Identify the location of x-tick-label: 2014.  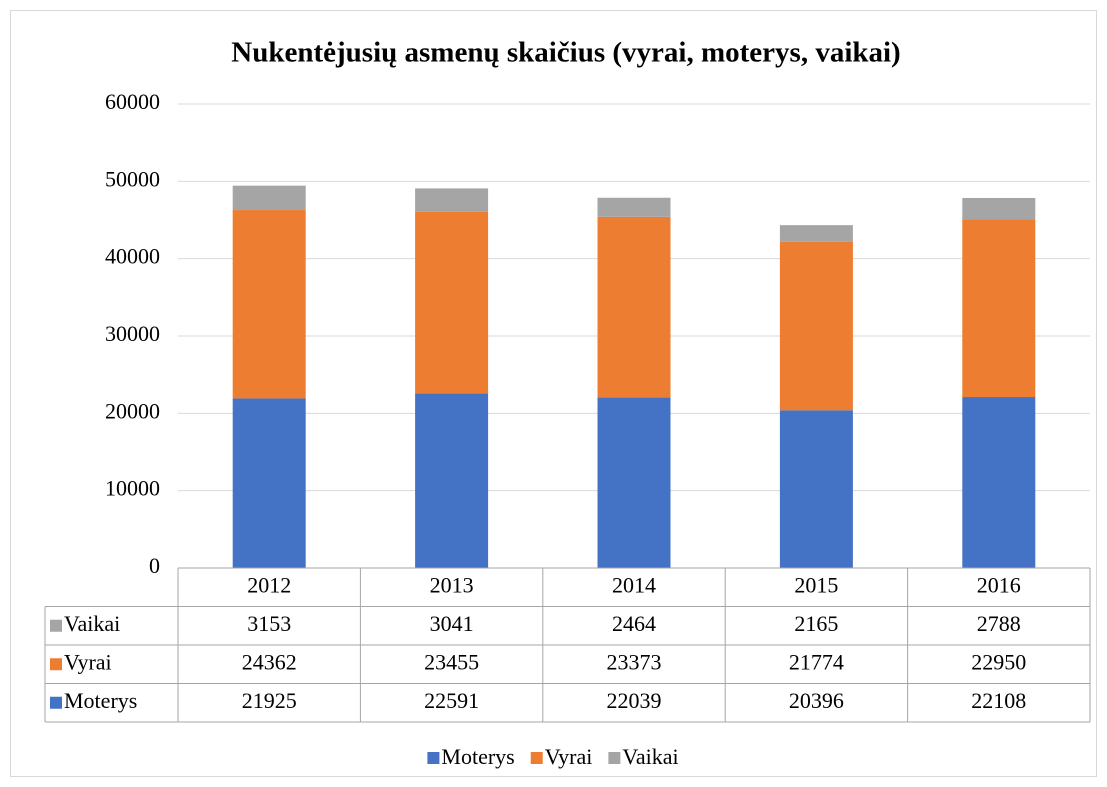
(634, 584).